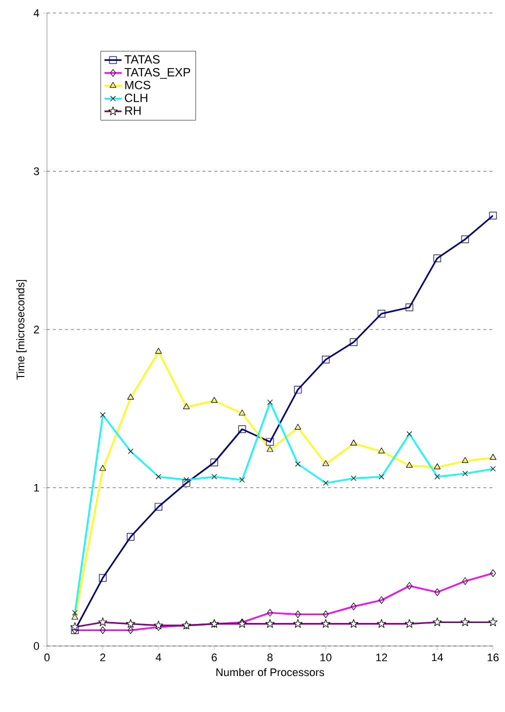  I want to click on x-tick-label: 2, so click(103, 658).